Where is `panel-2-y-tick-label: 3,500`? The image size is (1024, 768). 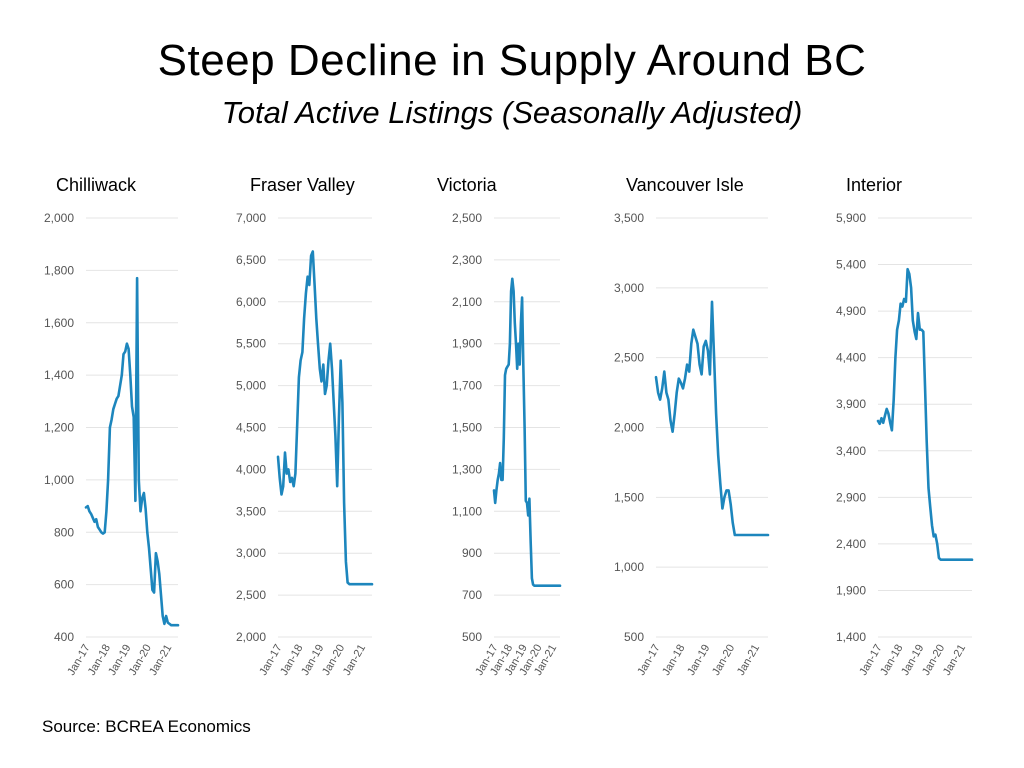
panel-2-y-tick-label: 3,500 is located at coordinates (251, 511).